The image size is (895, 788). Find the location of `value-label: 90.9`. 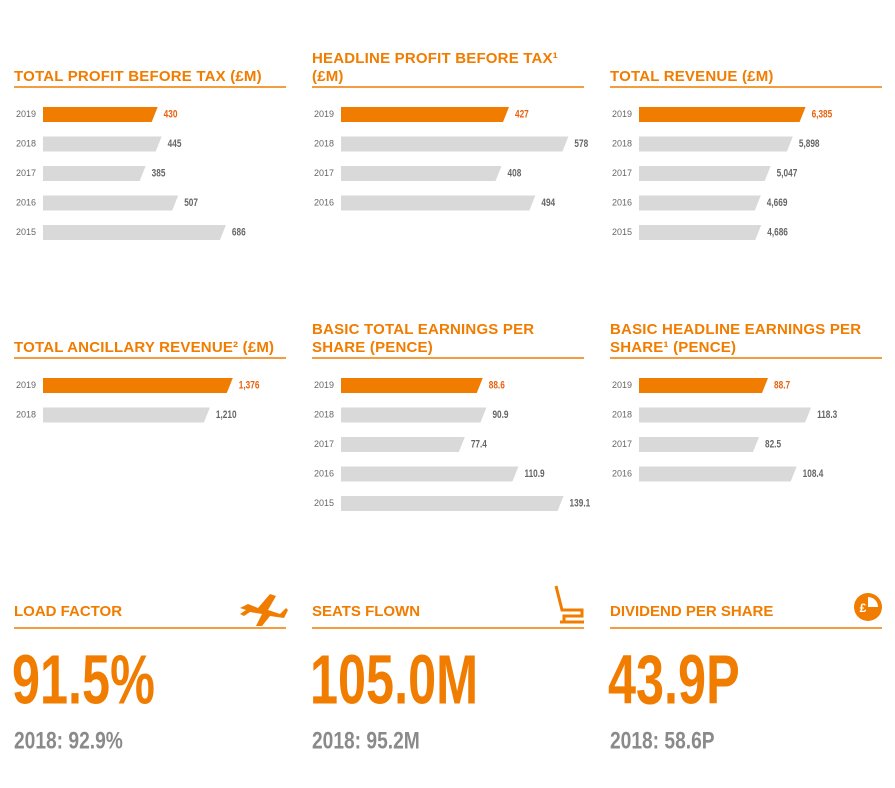

value-label: 90.9 is located at coordinates (500, 415).